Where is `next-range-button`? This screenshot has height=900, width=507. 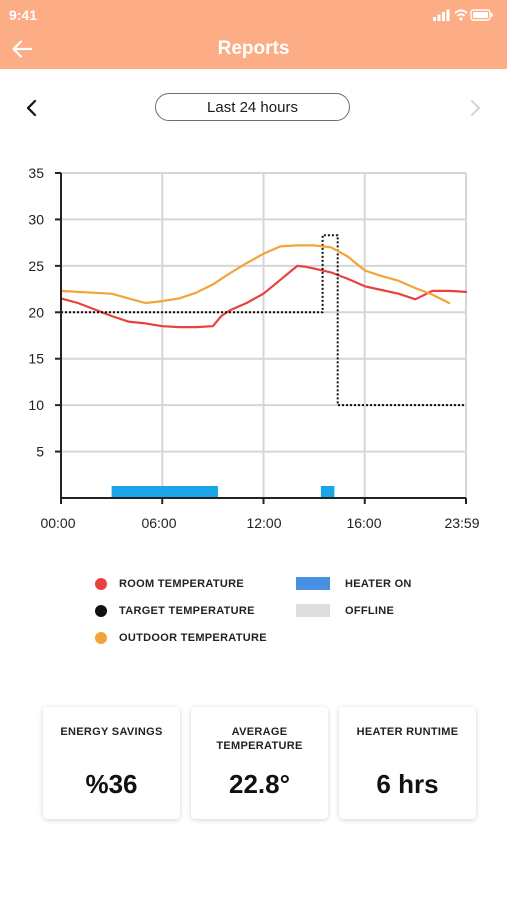
next-range-button is located at coordinates (475, 108).